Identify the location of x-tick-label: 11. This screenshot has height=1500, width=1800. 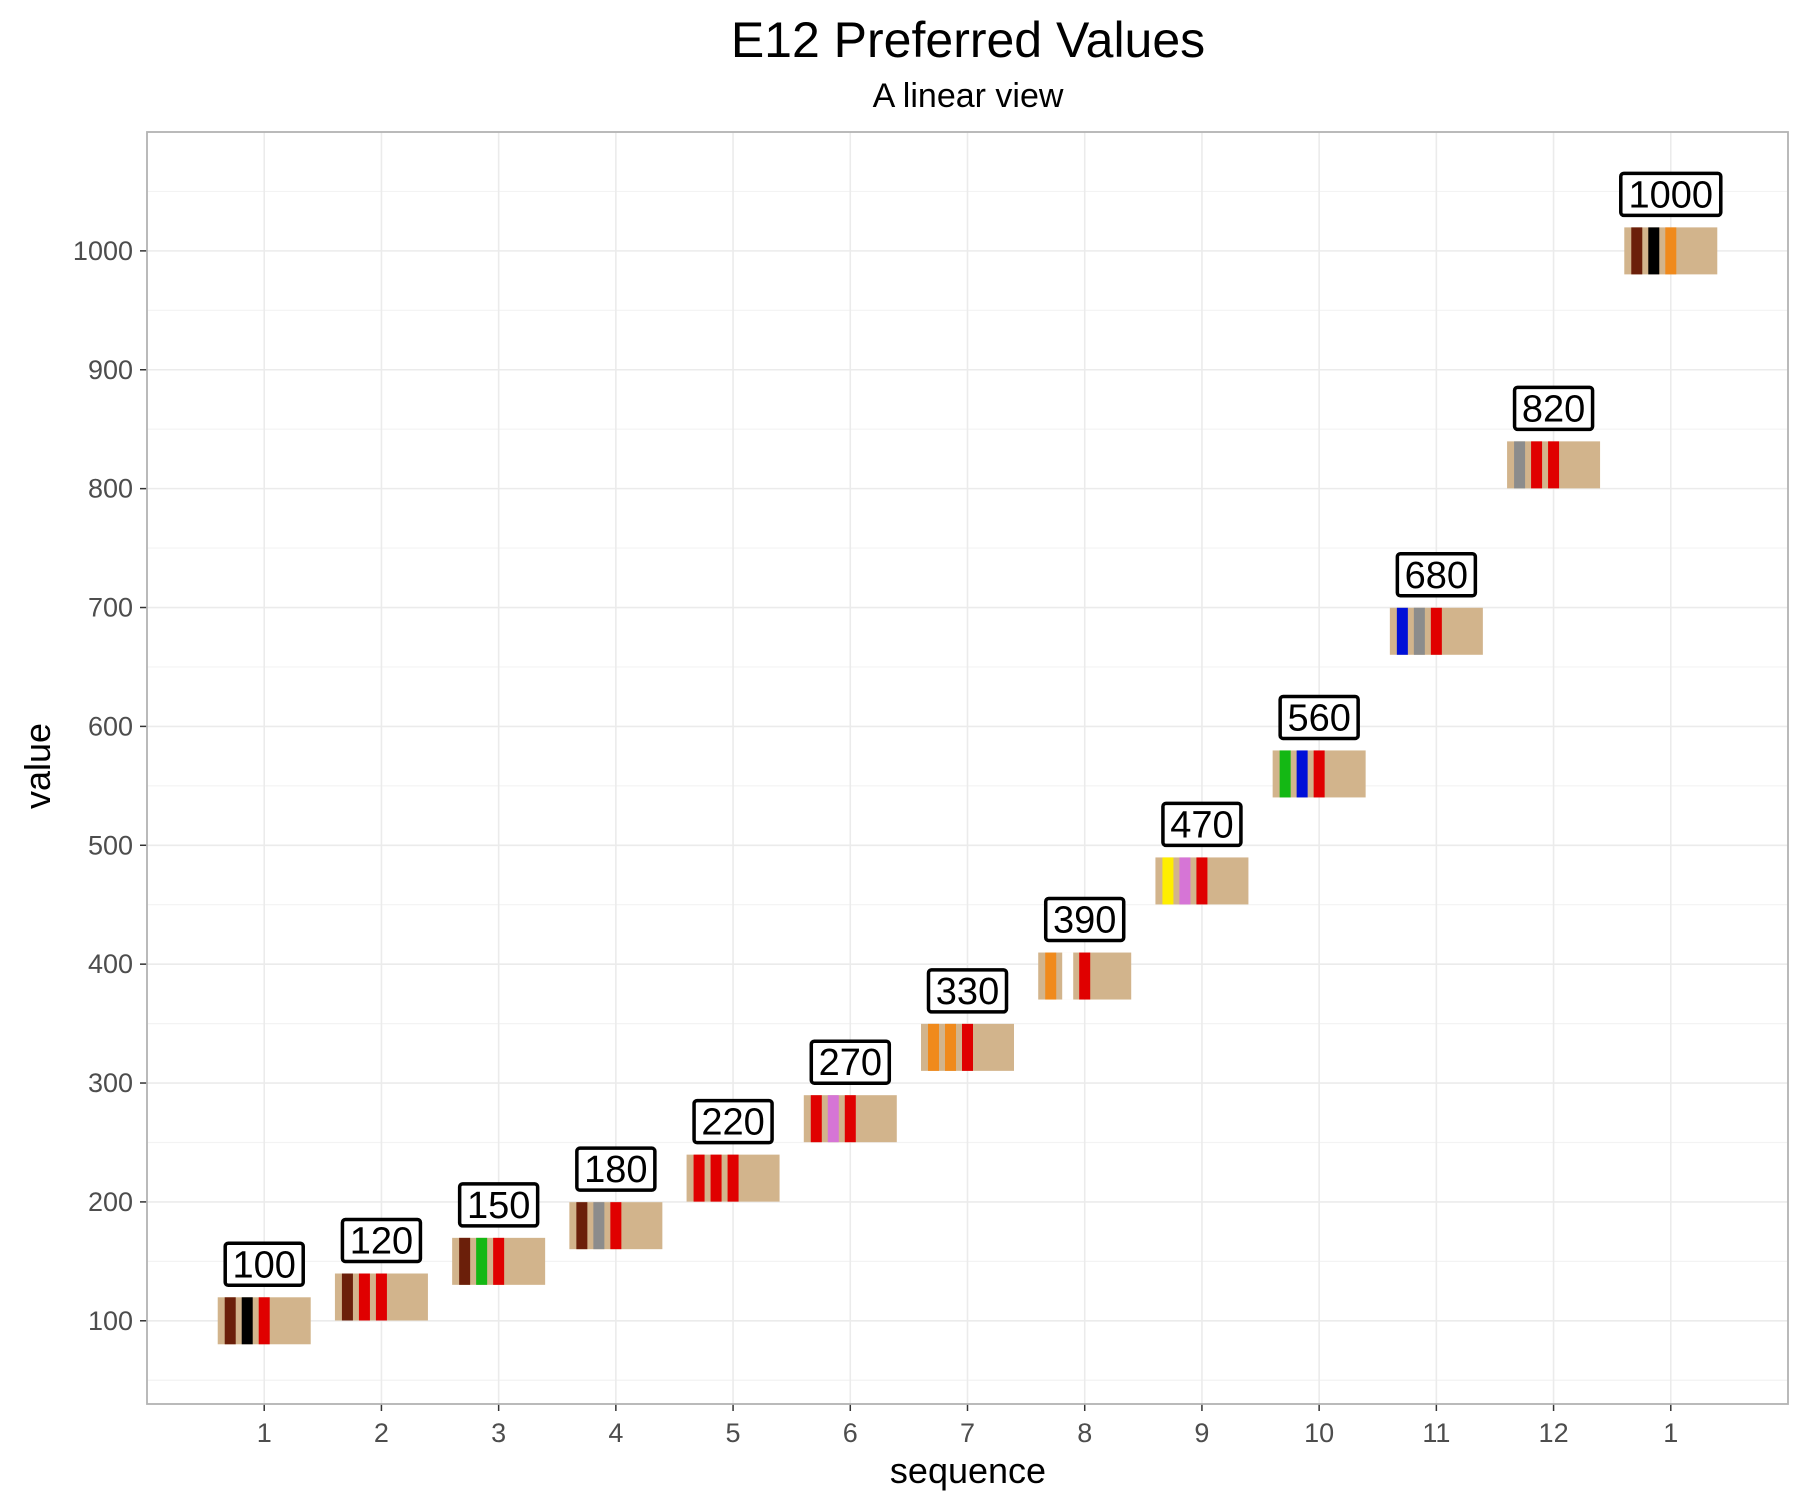
(1436, 1433).